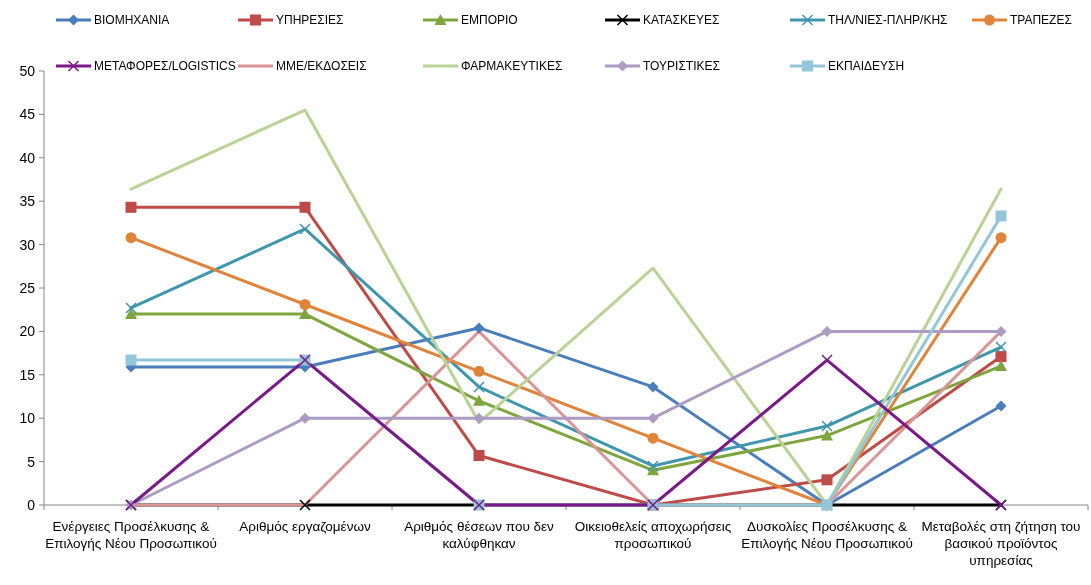 The height and width of the screenshot is (585, 1091). What do you see at coordinates (27, 114) in the screenshot?
I see `y-tick-label: 45` at bounding box center [27, 114].